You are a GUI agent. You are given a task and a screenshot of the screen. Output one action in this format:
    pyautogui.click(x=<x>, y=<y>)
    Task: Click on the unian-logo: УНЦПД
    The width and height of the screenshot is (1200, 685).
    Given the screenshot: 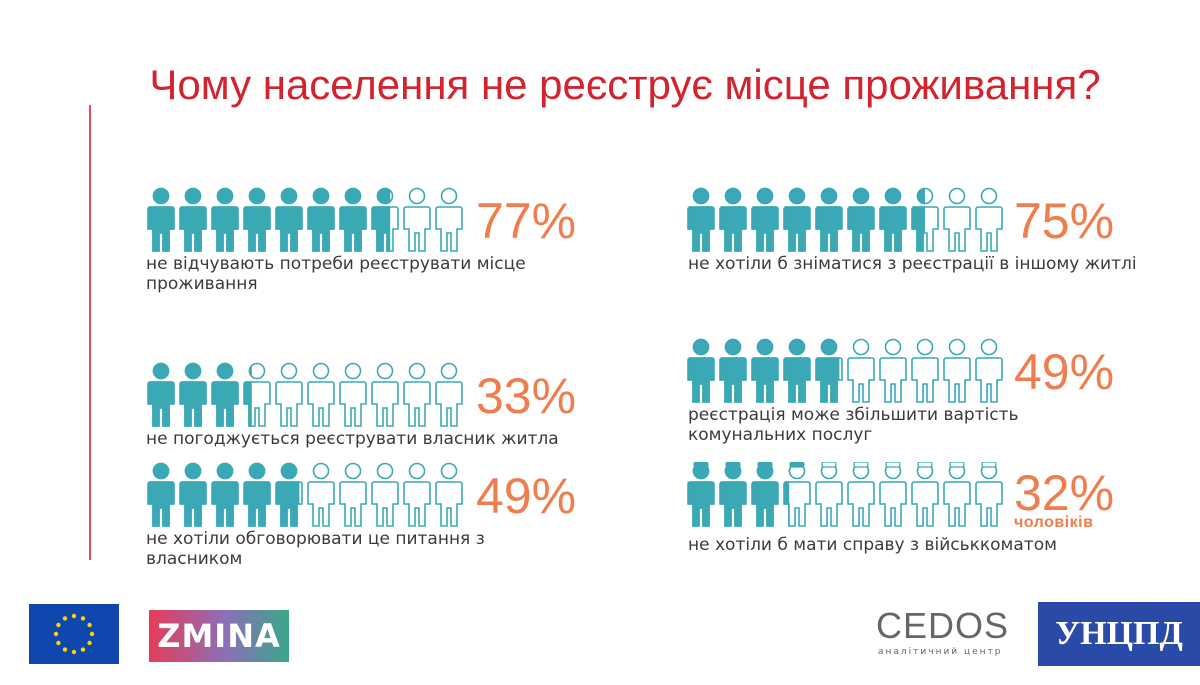 What is the action you would take?
    pyautogui.click(x=1119, y=634)
    